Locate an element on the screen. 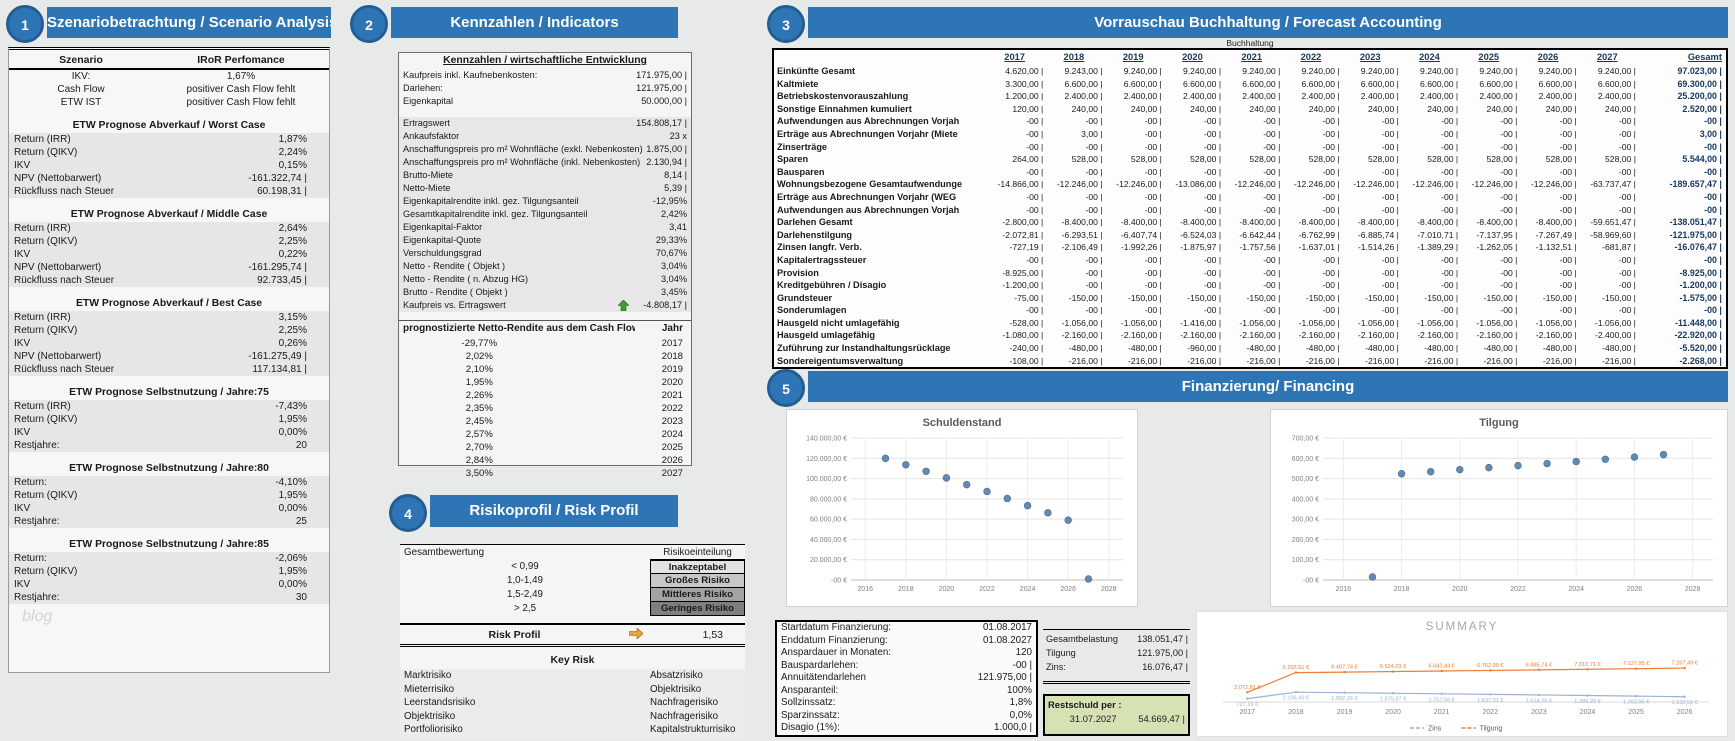  rendite-value: 2,10% is located at coordinates (479, 369).